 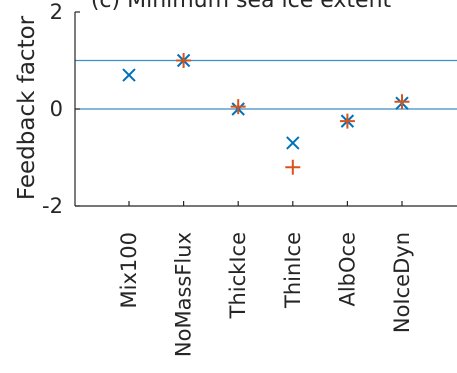 What do you see at coordinates (27, 107) in the screenshot?
I see `y-axis-label: Feedback factor` at bounding box center [27, 107].